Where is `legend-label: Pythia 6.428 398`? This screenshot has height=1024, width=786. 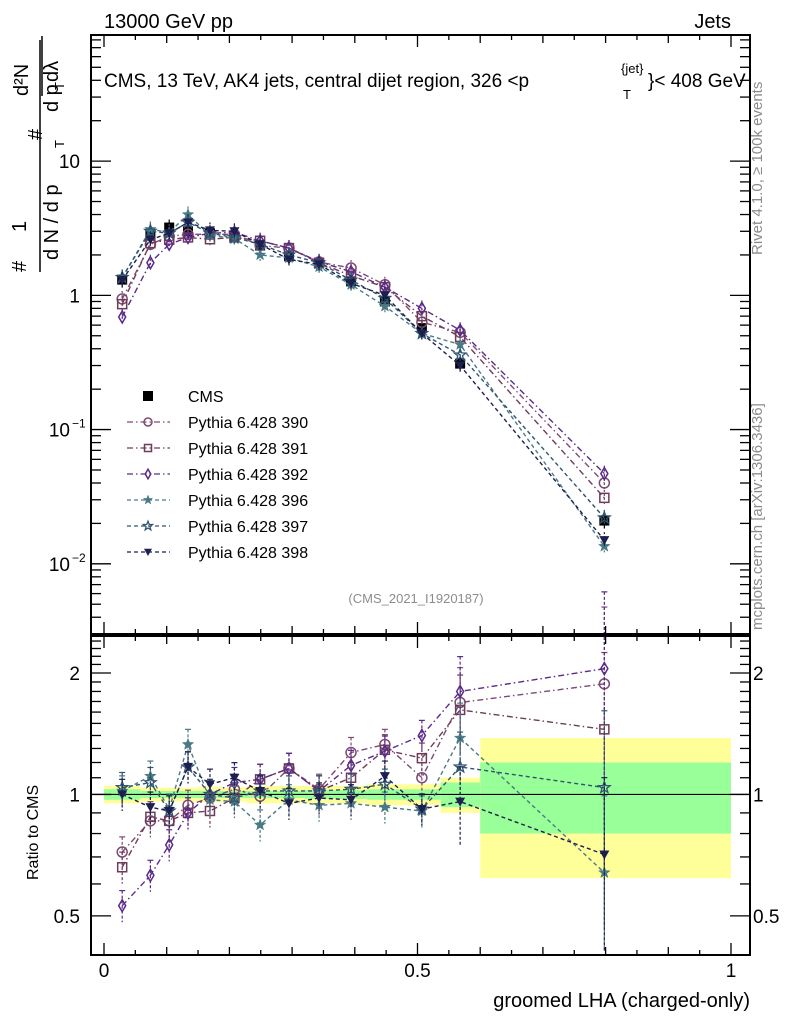 legend-label: Pythia 6.428 398 is located at coordinates (248, 553).